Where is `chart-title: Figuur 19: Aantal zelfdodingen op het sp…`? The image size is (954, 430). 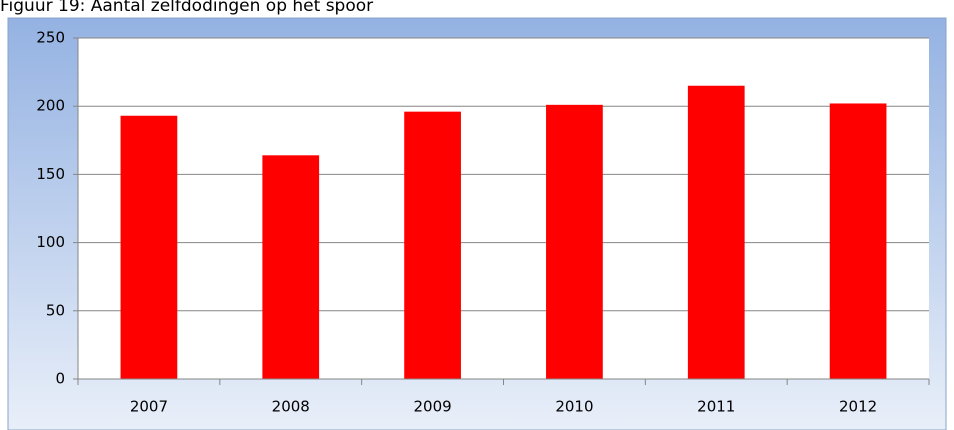
chart-title: Figuur 19: Aantal zelfdodingen op het sp… is located at coordinates (186, 8).